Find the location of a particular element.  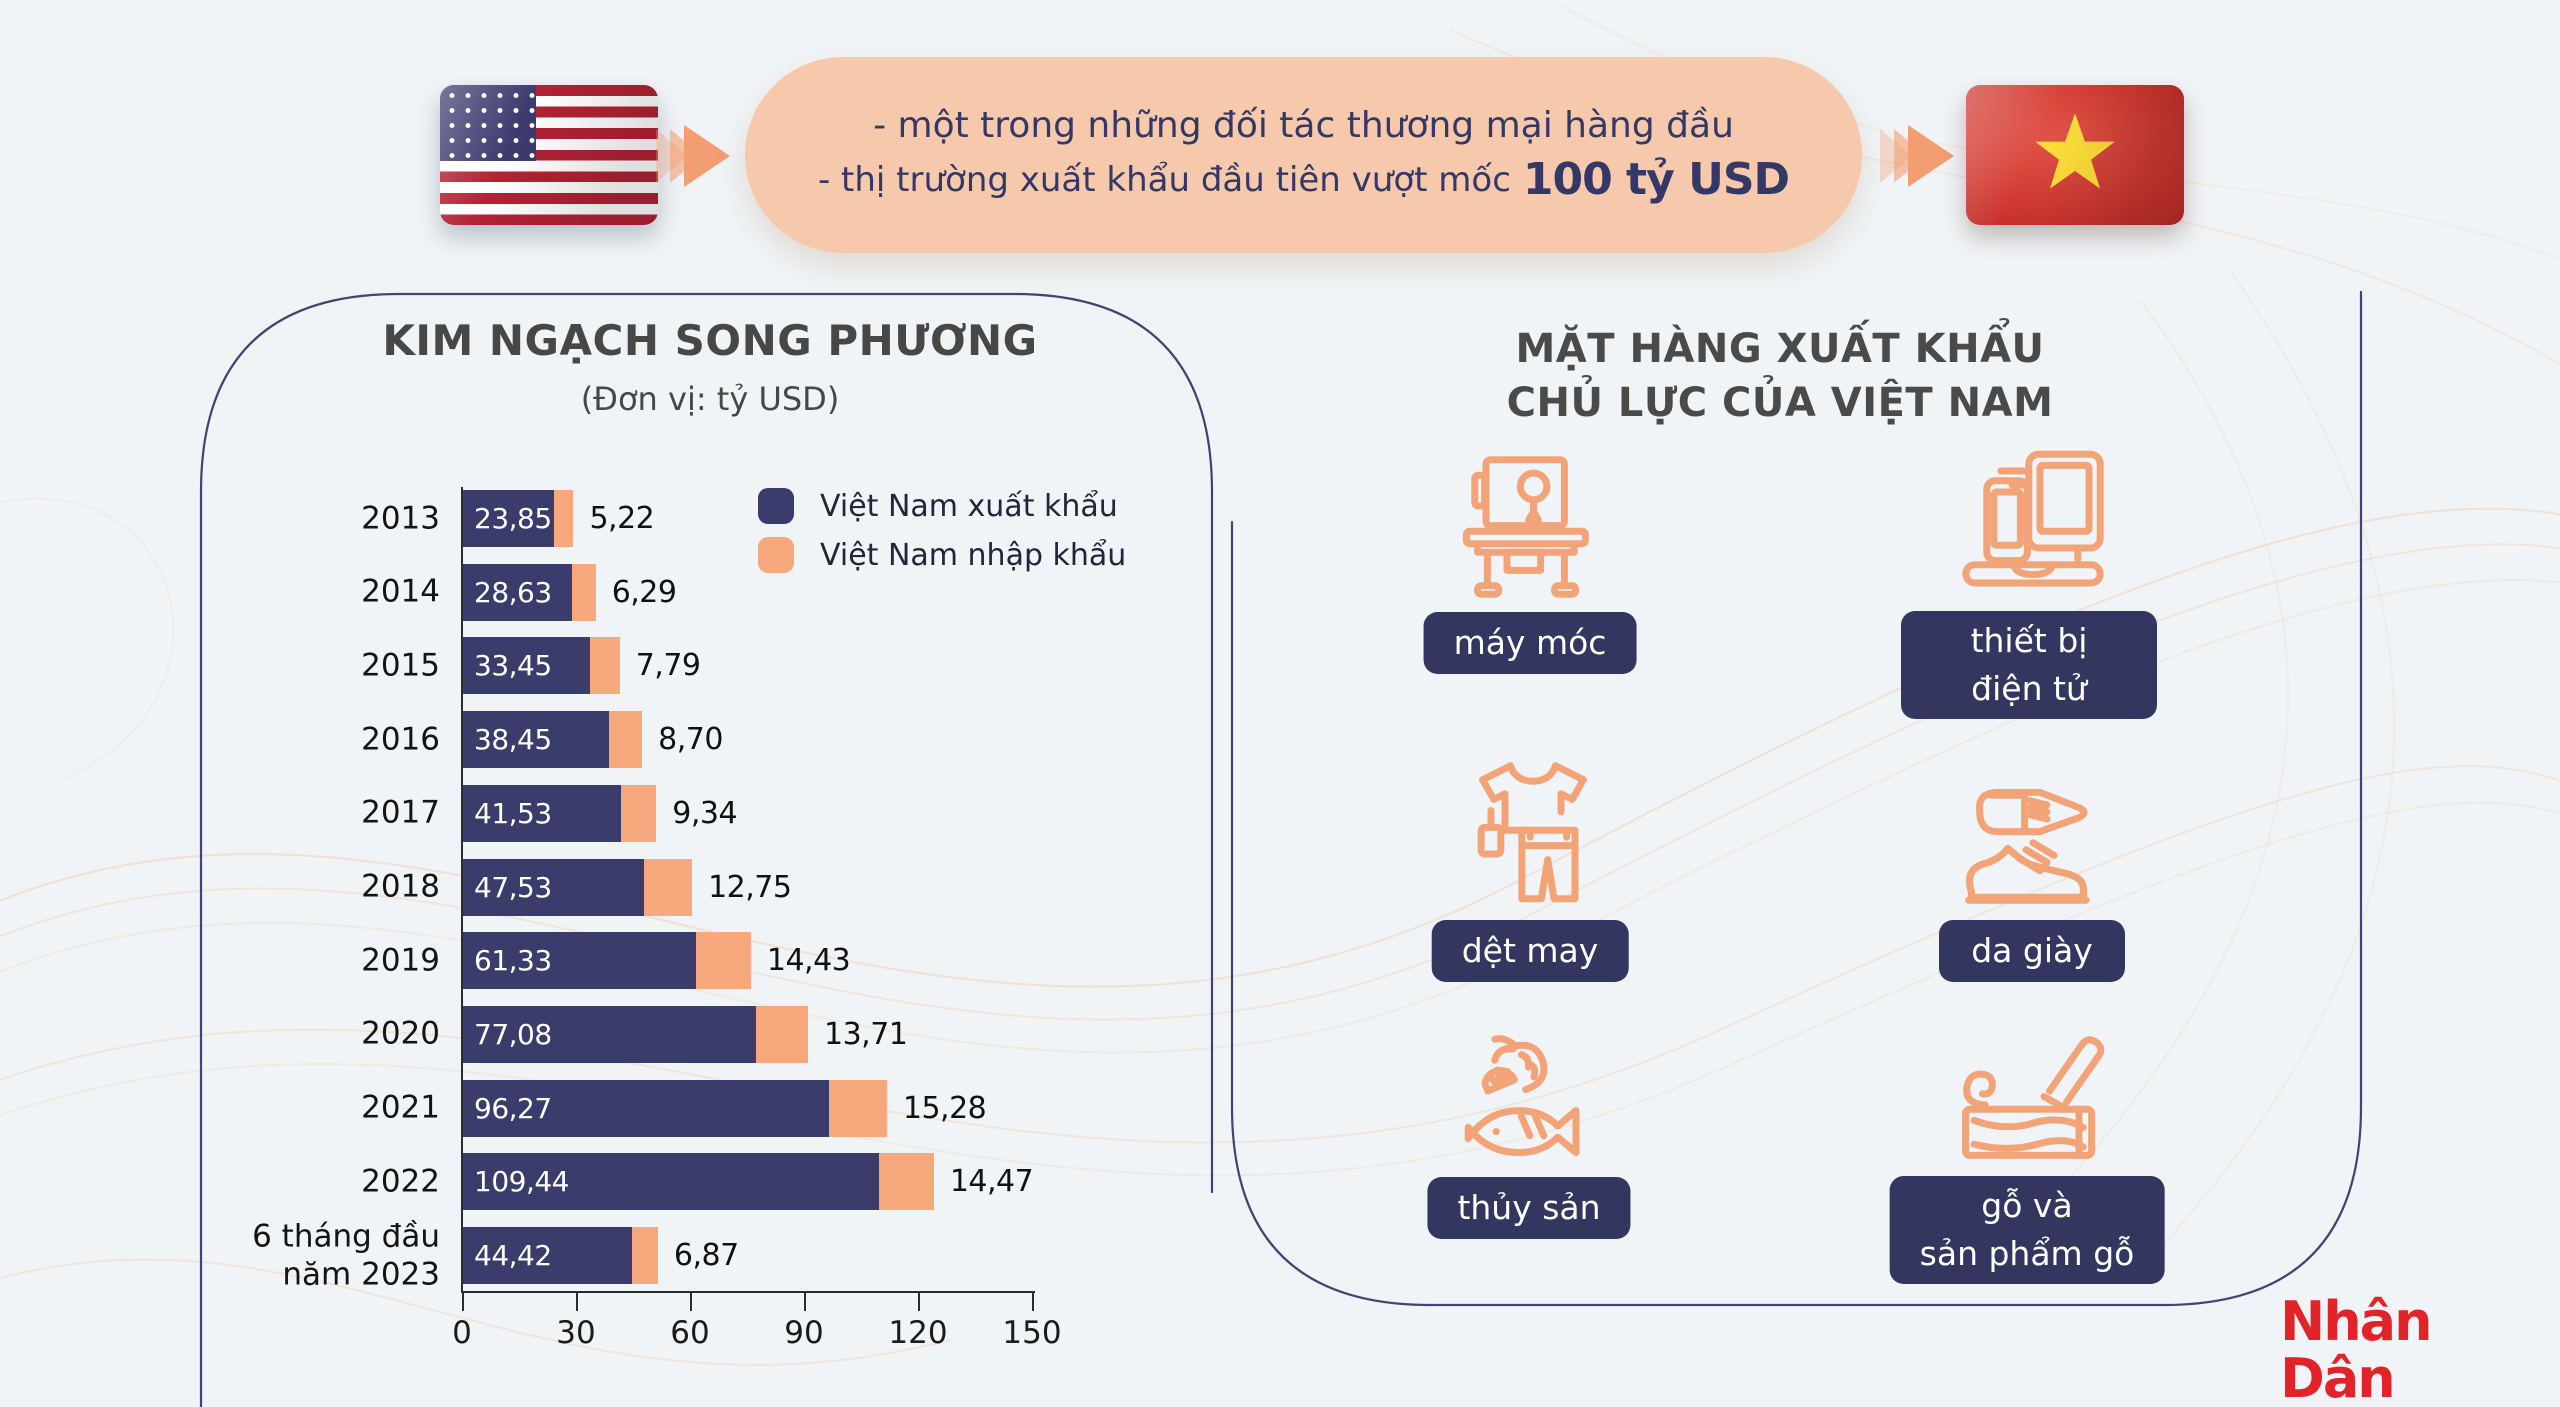

seafood-icon is located at coordinates (1527, 1105).